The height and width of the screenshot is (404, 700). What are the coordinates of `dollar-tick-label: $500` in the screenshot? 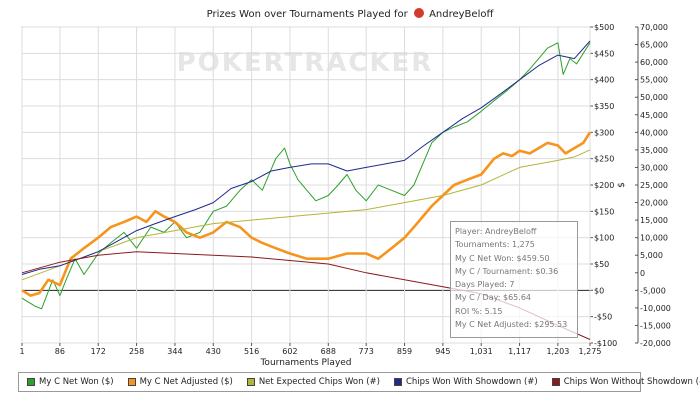 It's located at (604, 27).